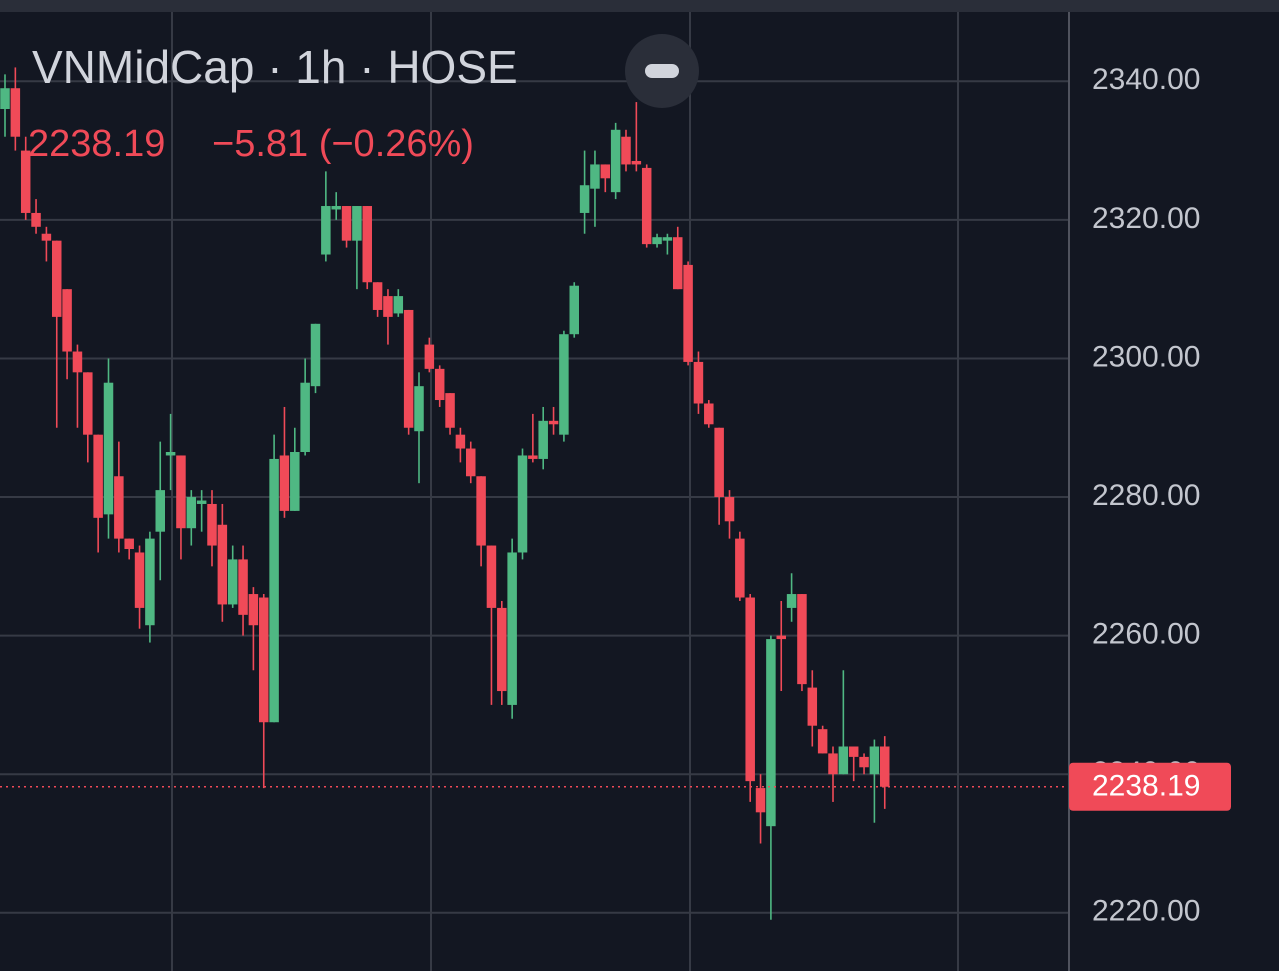  I want to click on last-price-label: 2238.19, so click(1146, 786).